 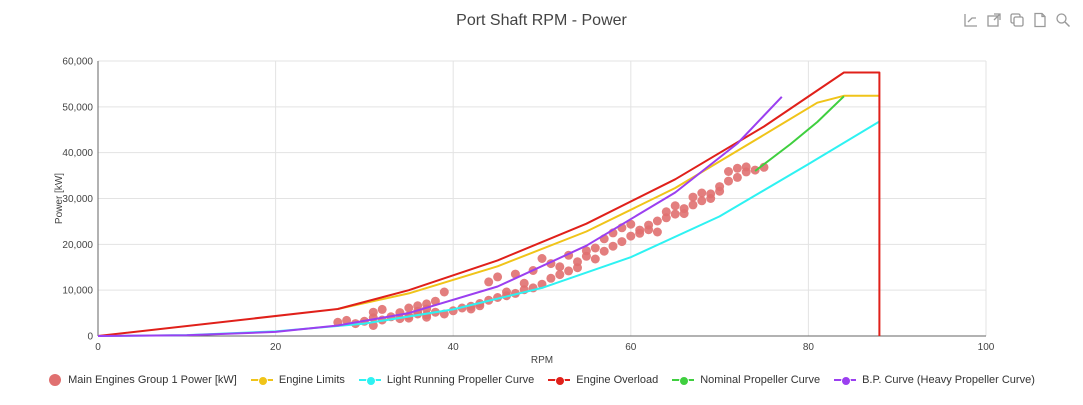 What do you see at coordinates (1063, 20) in the screenshot?
I see `search-icon` at bounding box center [1063, 20].